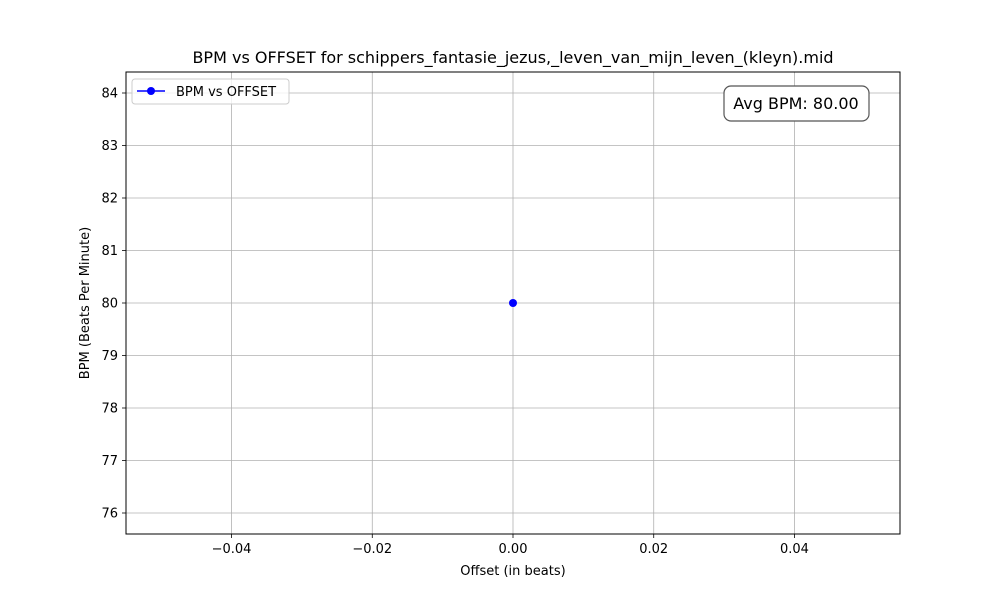 This screenshot has height=600, width=1000. I want to click on x-tick-label: 0.04, so click(794, 549).